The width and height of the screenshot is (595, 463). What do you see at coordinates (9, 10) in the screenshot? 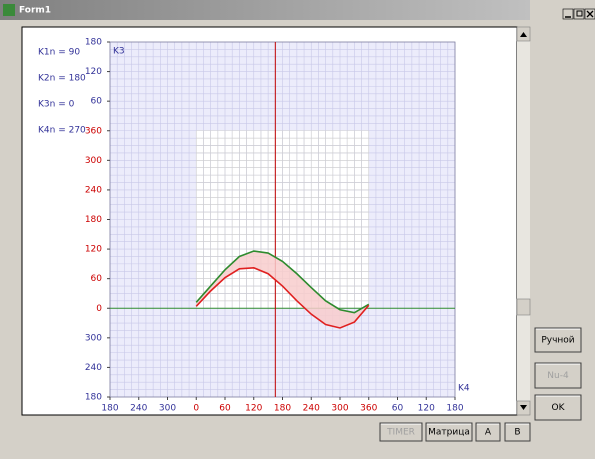
I see `app-icon` at bounding box center [9, 10].